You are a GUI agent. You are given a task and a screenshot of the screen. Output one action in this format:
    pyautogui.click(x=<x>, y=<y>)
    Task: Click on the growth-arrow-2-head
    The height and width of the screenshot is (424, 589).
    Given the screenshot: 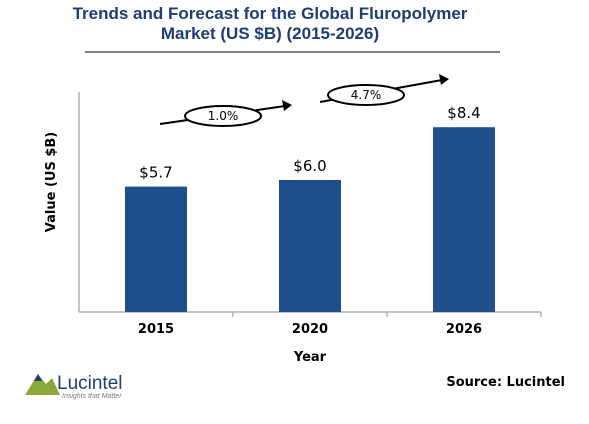 What is the action you would take?
    pyautogui.click(x=444, y=79)
    